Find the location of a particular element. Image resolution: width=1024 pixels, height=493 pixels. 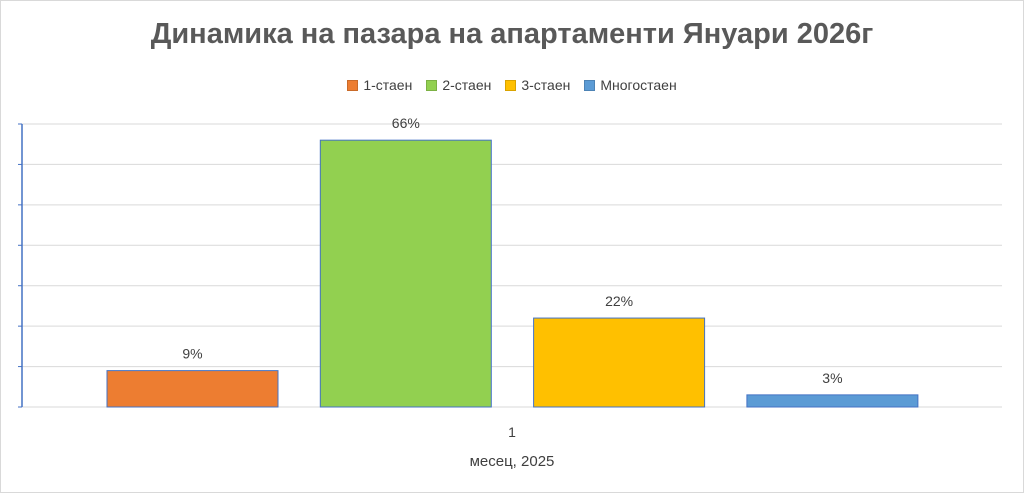

data-label-series-4: 3% is located at coordinates (832, 378).